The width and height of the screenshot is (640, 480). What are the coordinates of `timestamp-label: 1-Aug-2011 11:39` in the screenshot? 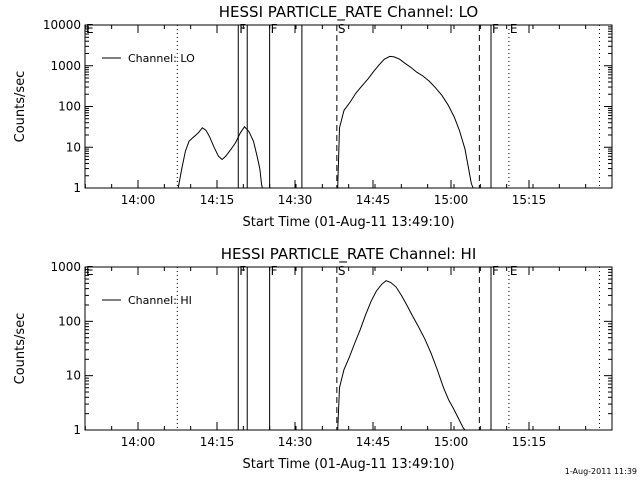 It's located at (601, 471).